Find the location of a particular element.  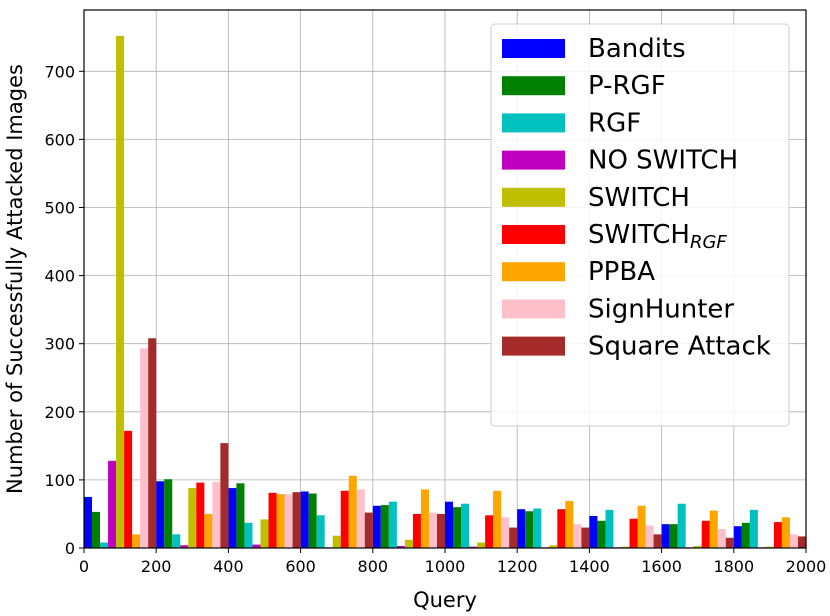

legend-label: PPBA is located at coordinates (621, 272).